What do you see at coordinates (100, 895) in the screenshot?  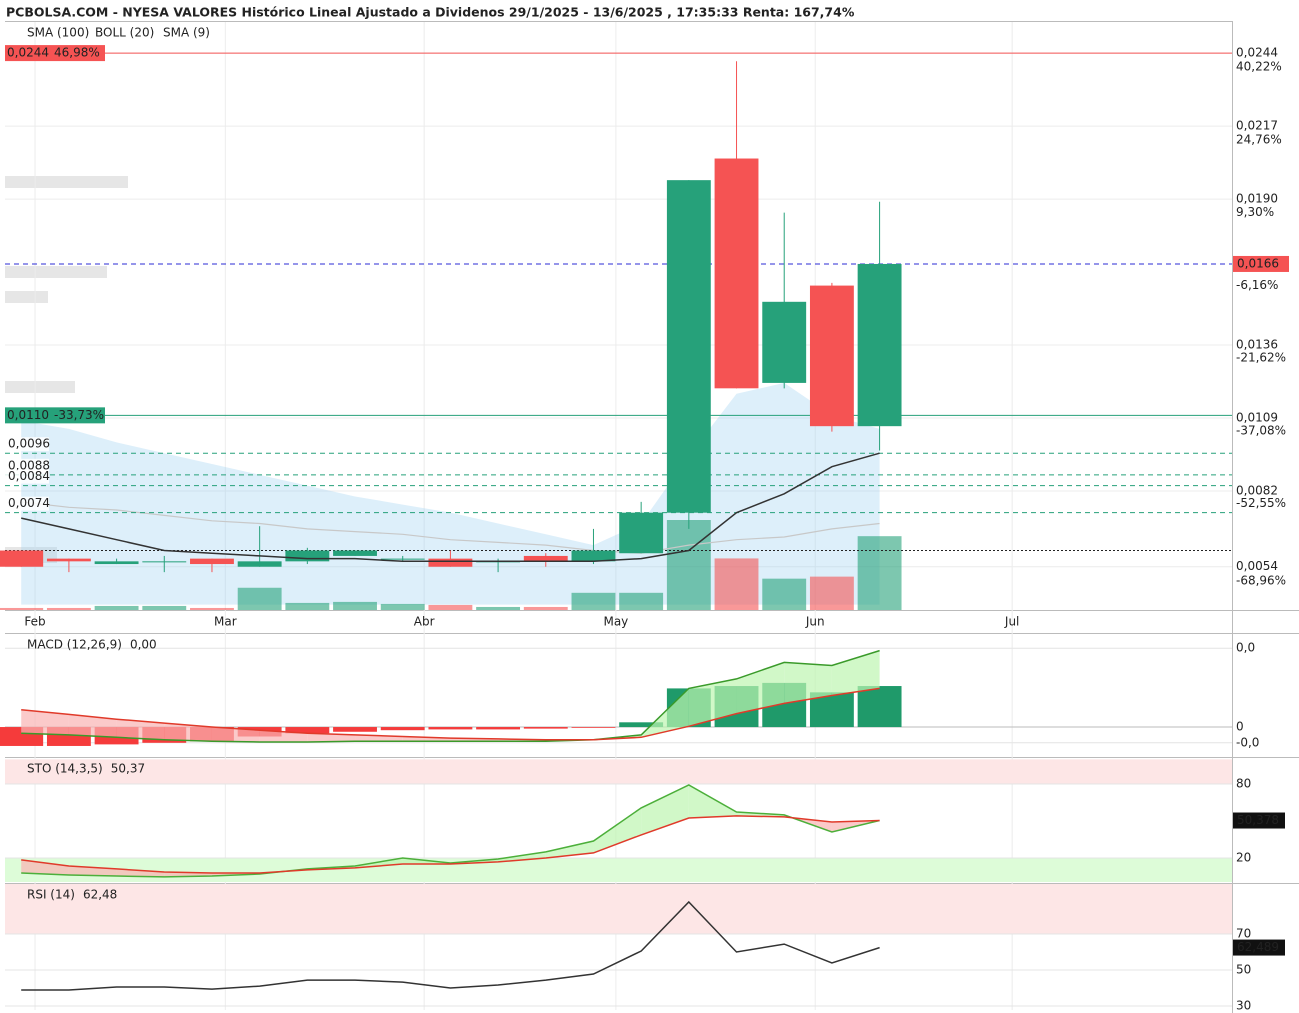 I see `panel-value: 62,48` at bounding box center [100, 895].